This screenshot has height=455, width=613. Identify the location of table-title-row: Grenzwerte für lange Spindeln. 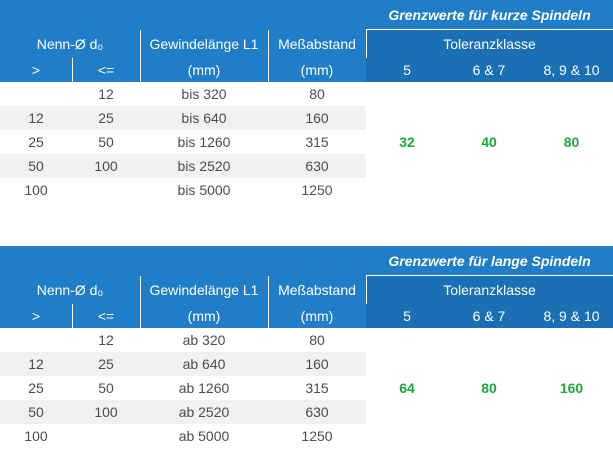
(306, 261).